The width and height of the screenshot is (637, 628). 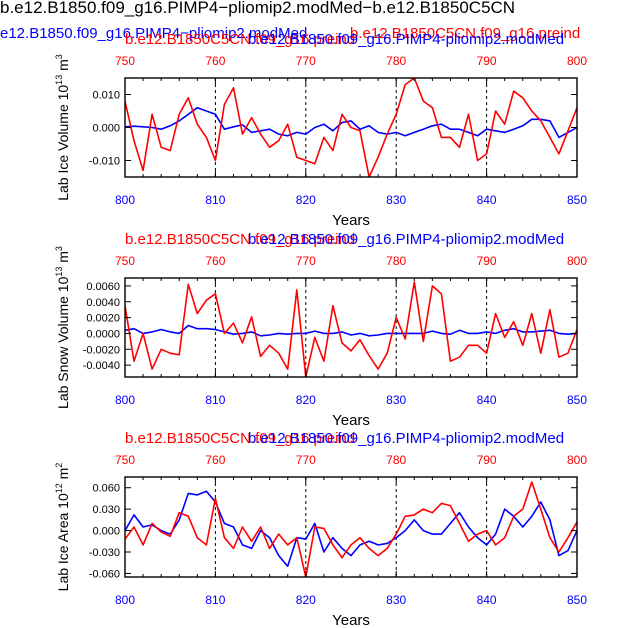 What do you see at coordinates (103, 287) in the screenshot?
I see `y-tick-label: 0.0060` at bounding box center [103, 287].